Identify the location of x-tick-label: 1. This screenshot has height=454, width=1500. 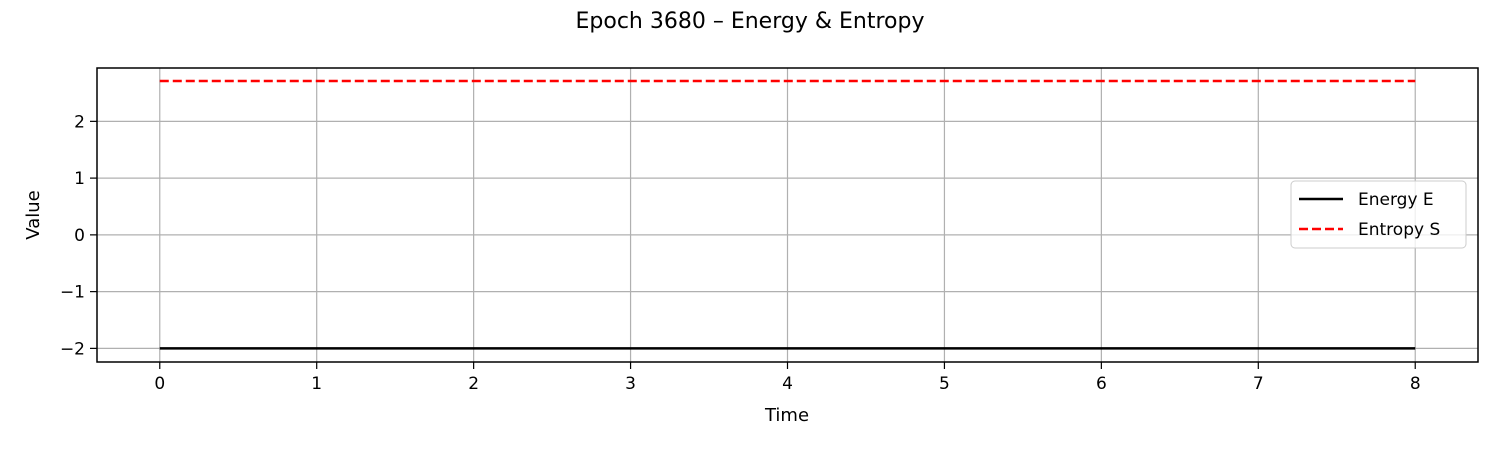
(316, 384).